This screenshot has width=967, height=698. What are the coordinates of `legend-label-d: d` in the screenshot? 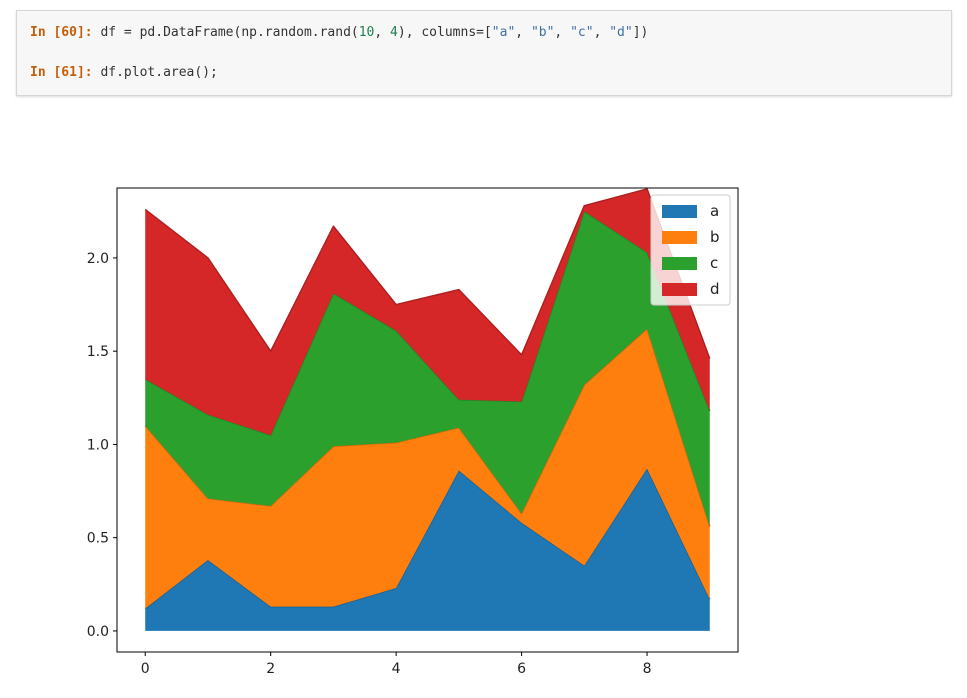 It's located at (715, 289).